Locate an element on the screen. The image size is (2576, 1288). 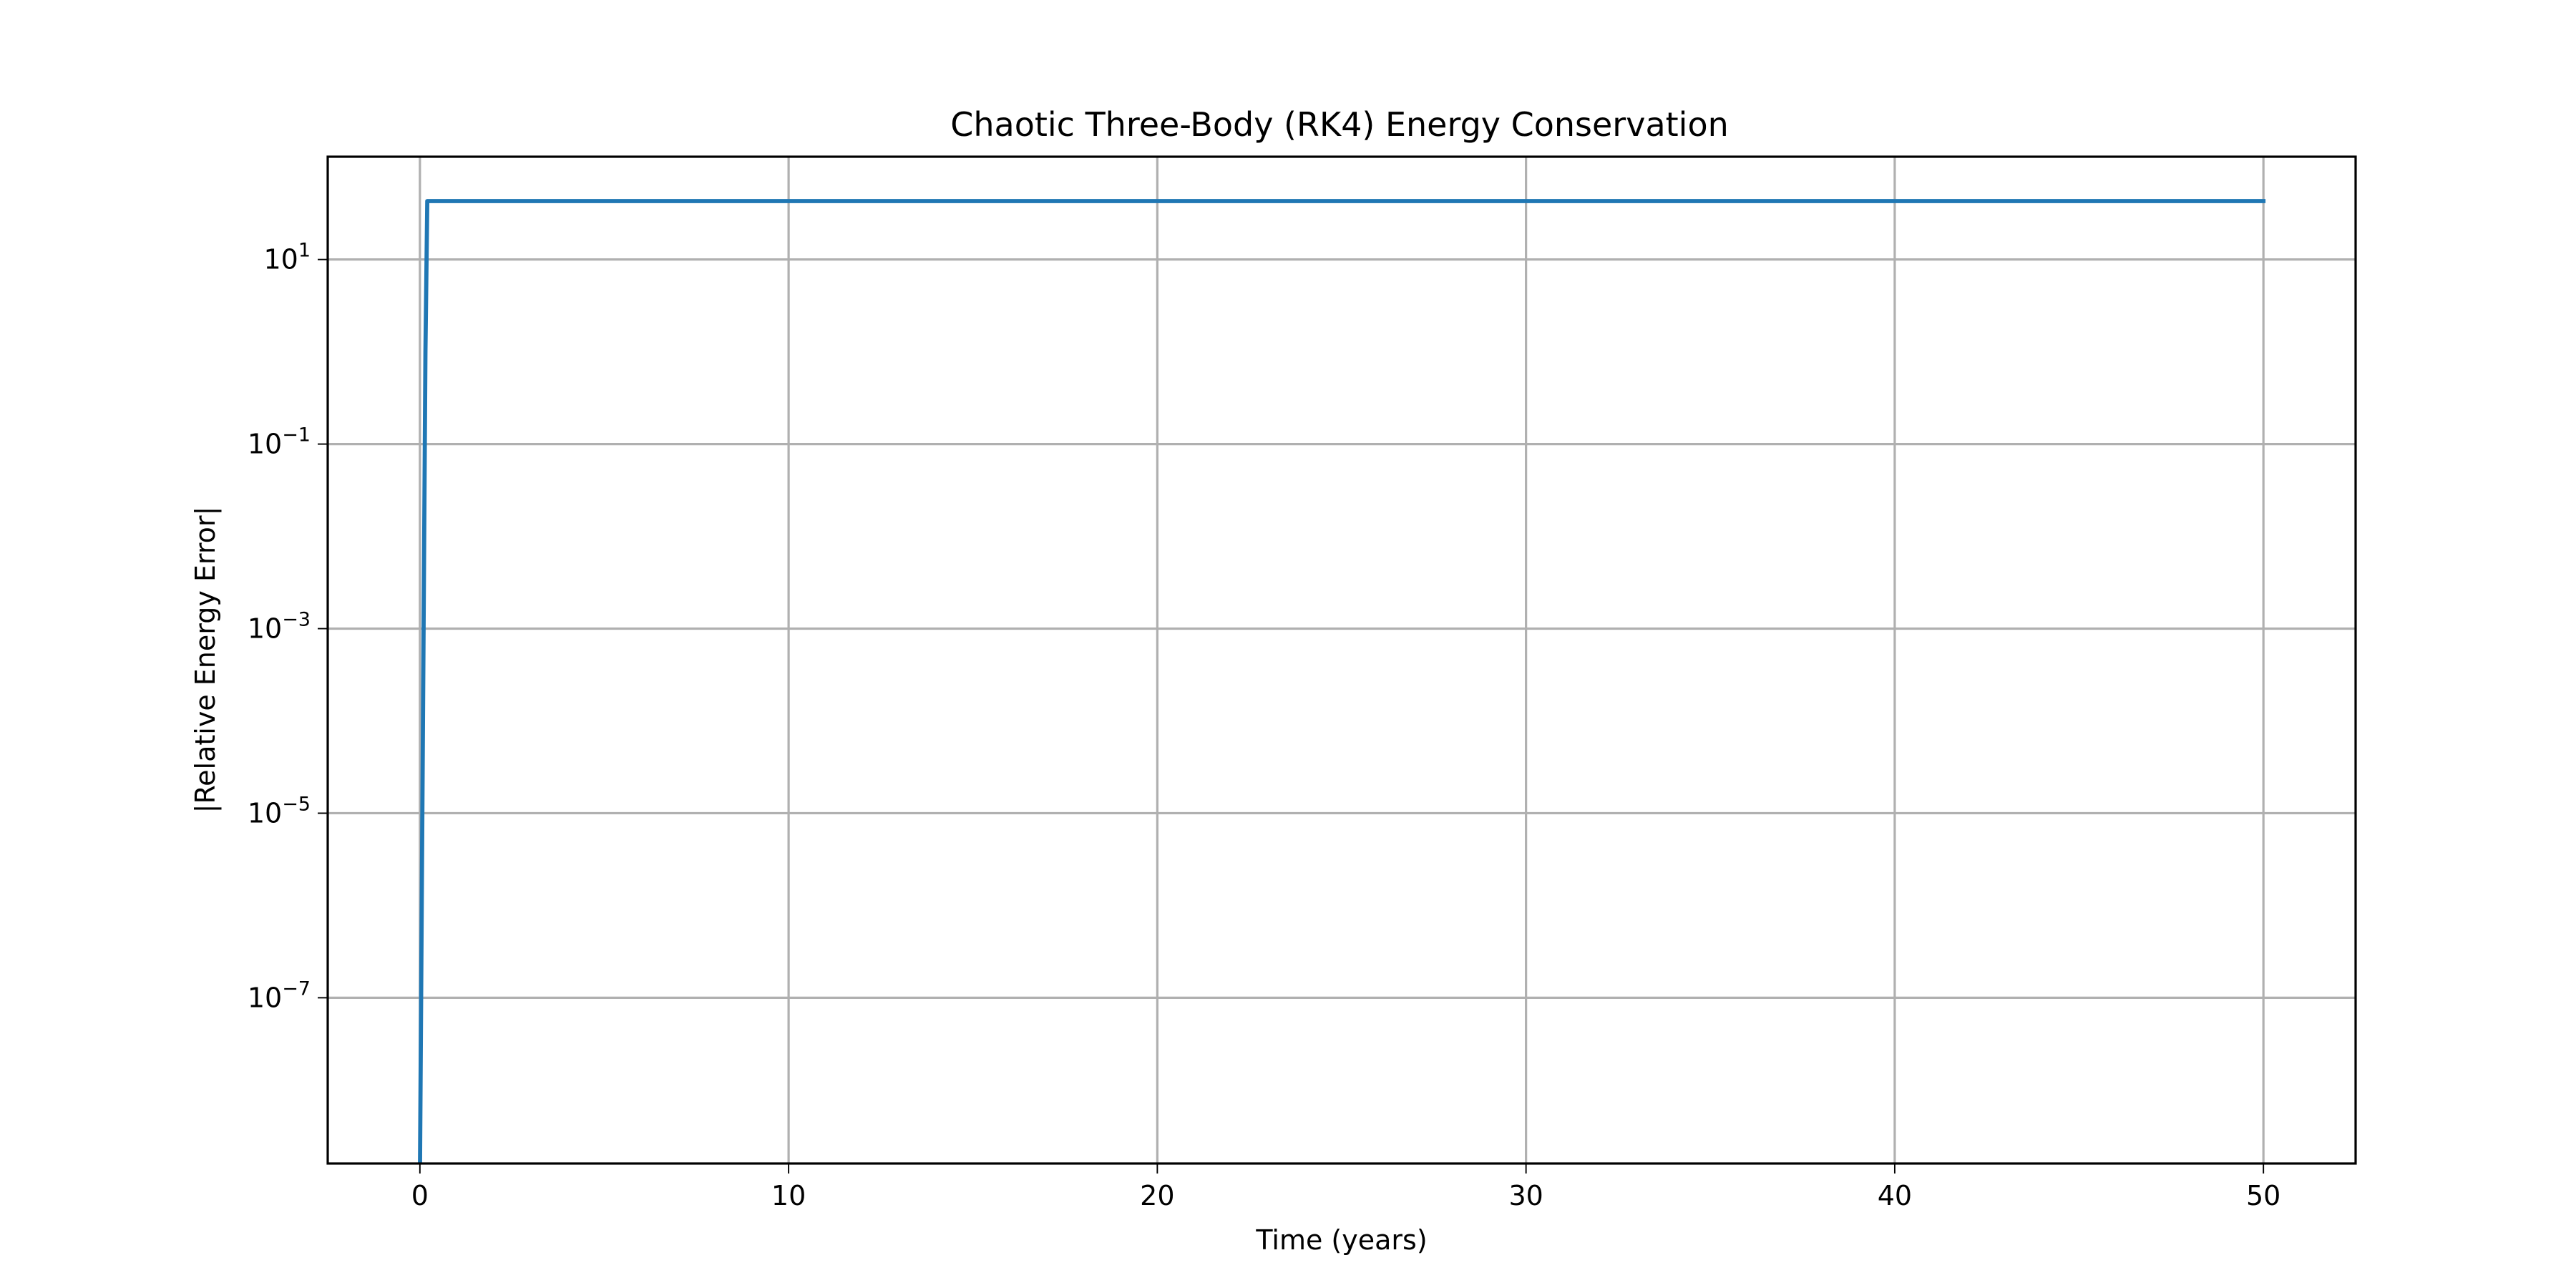
y-tick-label: 10⁻⁷ is located at coordinates (279, 995).